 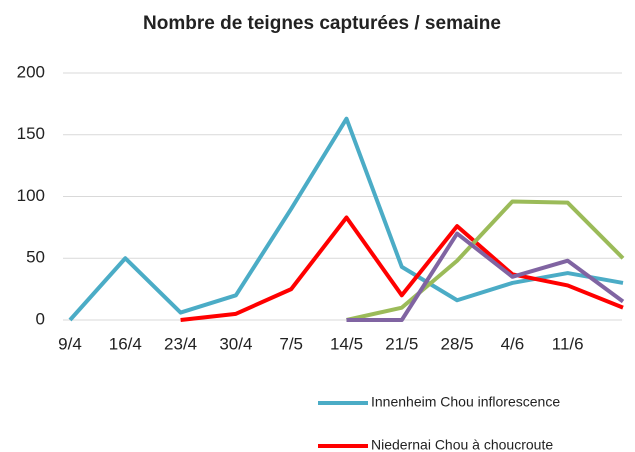 What do you see at coordinates (125, 343) in the screenshot?
I see `x-tick-label: 16/4` at bounding box center [125, 343].